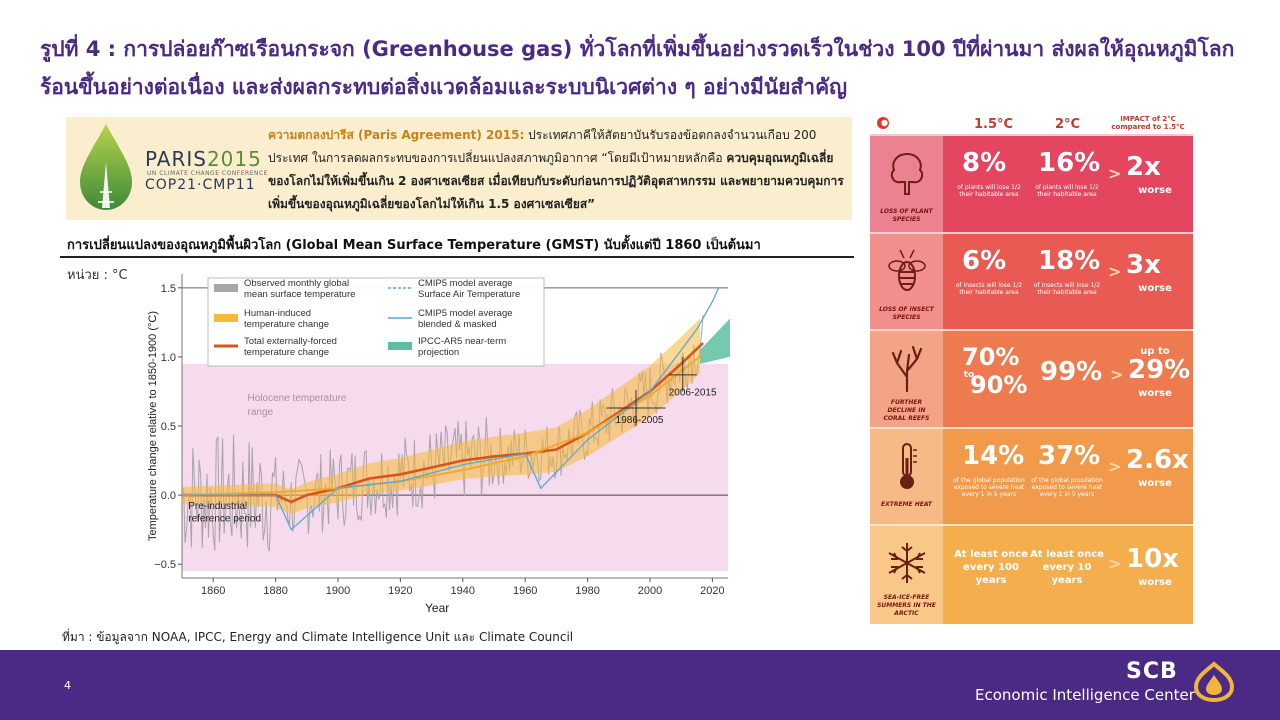  Describe the element at coordinates (969, 375) in the screenshot. I see `impact-value-1-5-to: to` at that location.